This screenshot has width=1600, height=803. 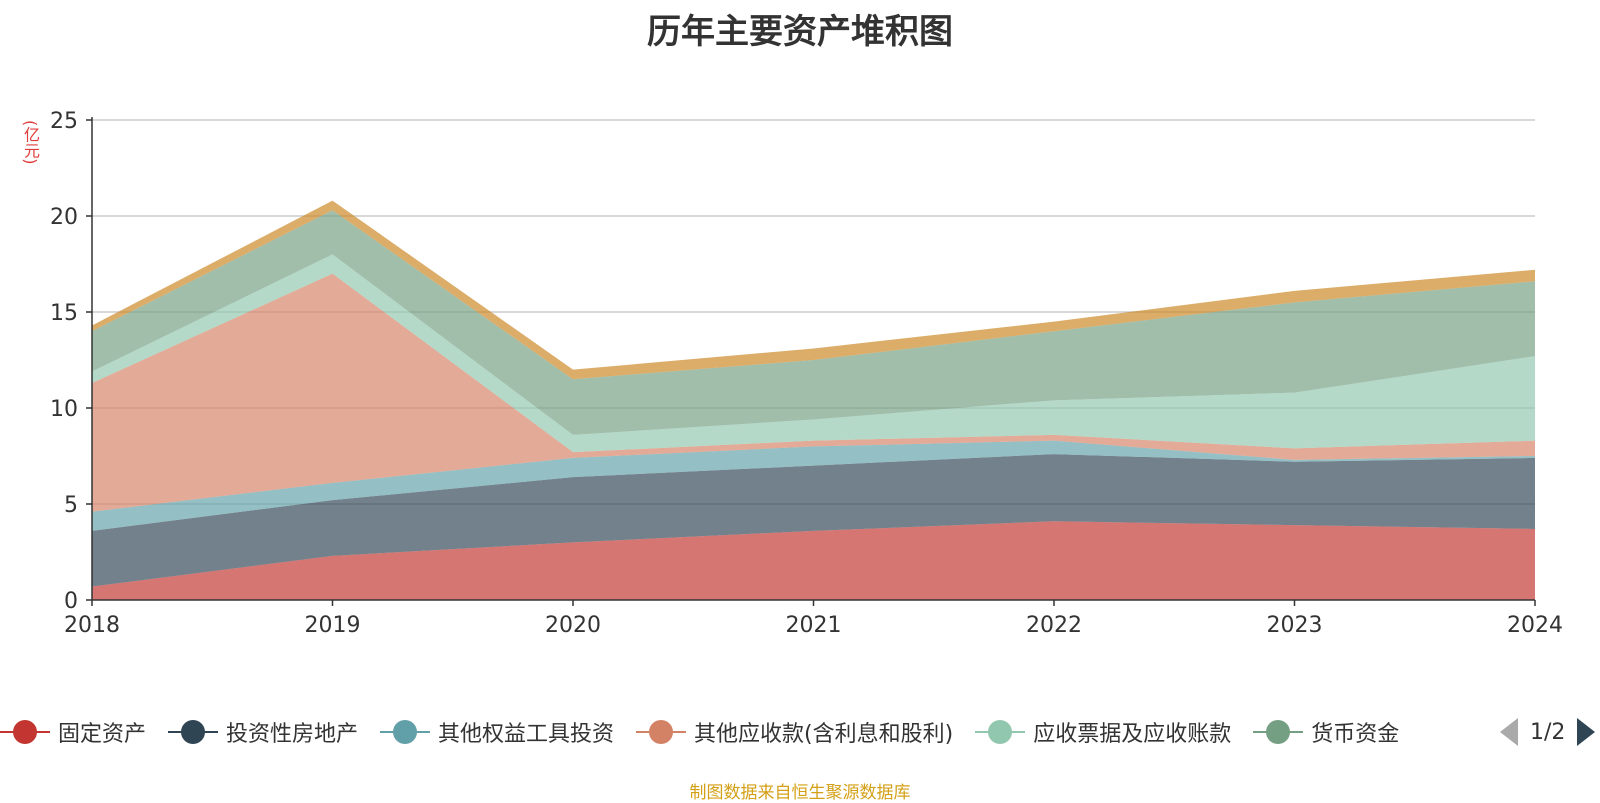 What do you see at coordinates (800, 32) in the screenshot?
I see `chart-title: 历年主要资产堆积图` at bounding box center [800, 32].